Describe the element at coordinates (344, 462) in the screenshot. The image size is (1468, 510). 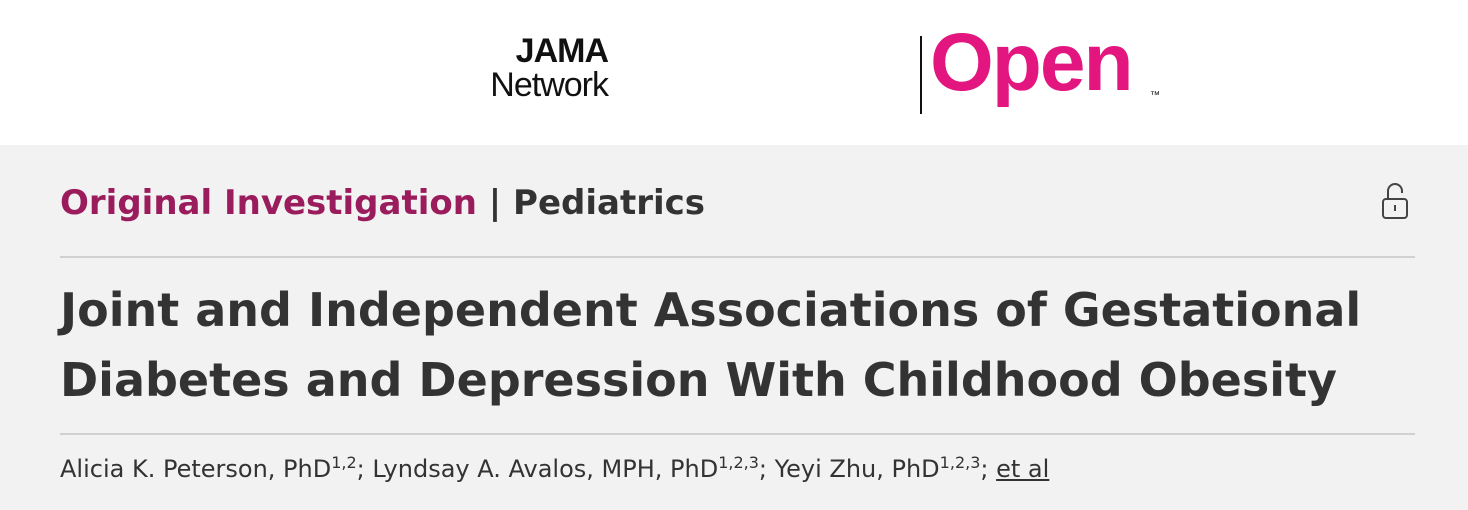
I see `affiliation: 1,2` at that location.